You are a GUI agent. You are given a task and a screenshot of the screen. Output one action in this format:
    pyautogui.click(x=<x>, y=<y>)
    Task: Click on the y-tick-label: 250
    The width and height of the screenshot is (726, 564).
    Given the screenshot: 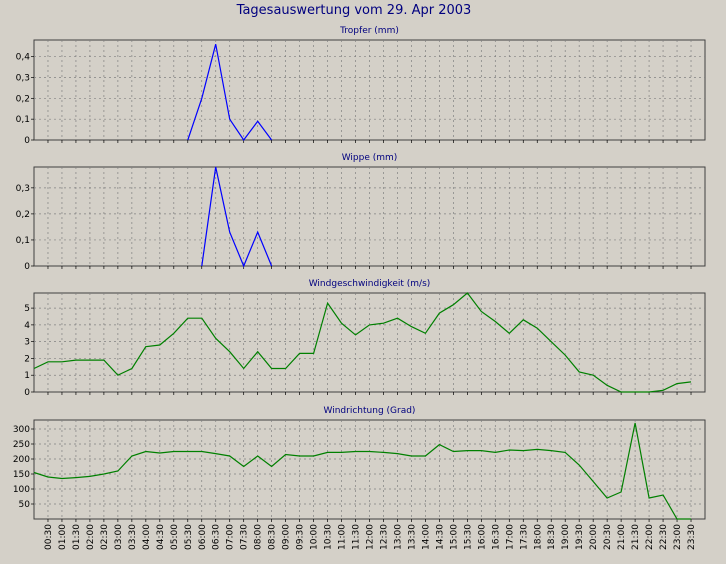 What is the action you would take?
    pyautogui.click(x=21, y=445)
    